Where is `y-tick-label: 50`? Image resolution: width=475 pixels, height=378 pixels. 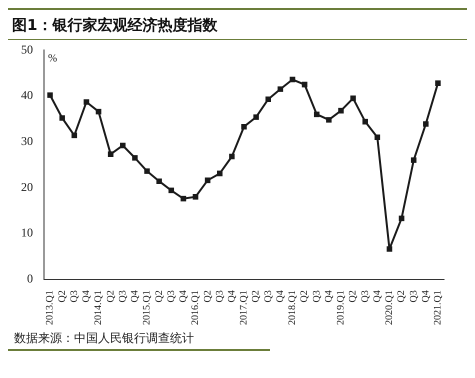
y-tick-label: 50 is located at coordinates (27, 49).